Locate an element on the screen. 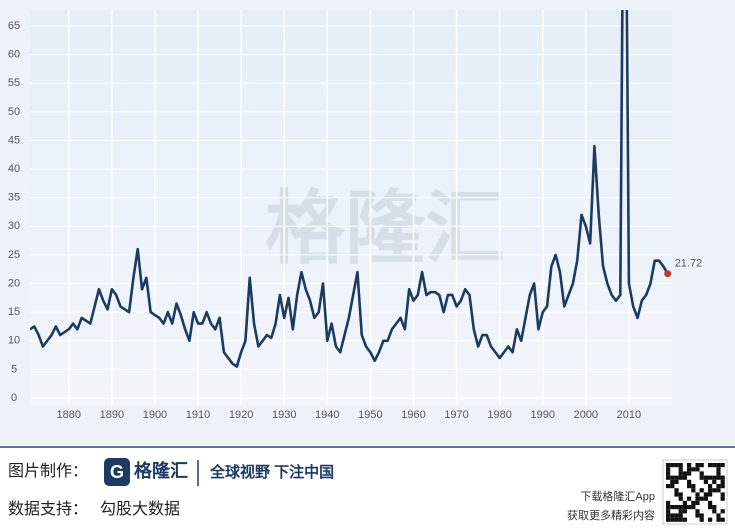 The height and width of the screenshot is (529, 735). x-tick-label: 1990 is located at coordinates (542, 415).